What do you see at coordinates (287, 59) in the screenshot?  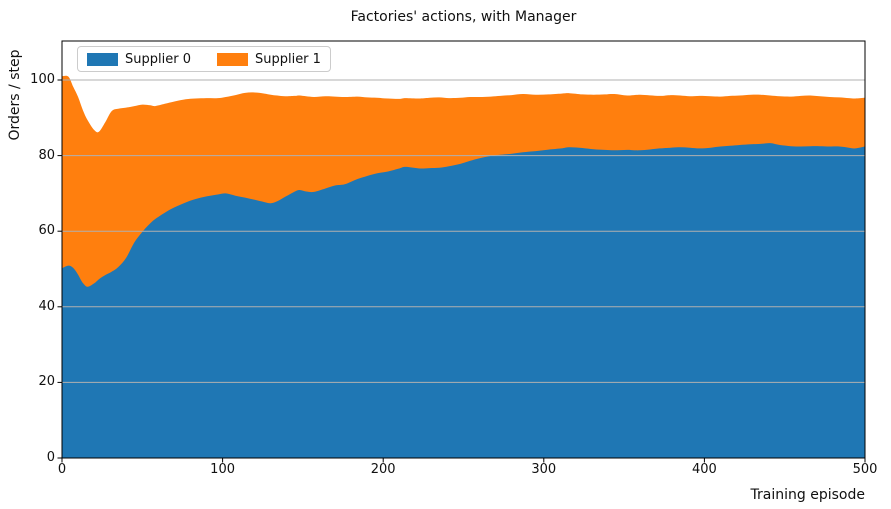 I see `legend-label: Supplier 1` at bounding box center [287, 59].